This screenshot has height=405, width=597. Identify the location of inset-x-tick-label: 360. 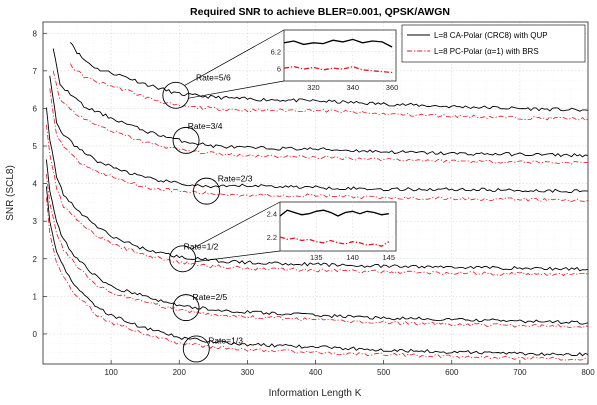
(392, 87).